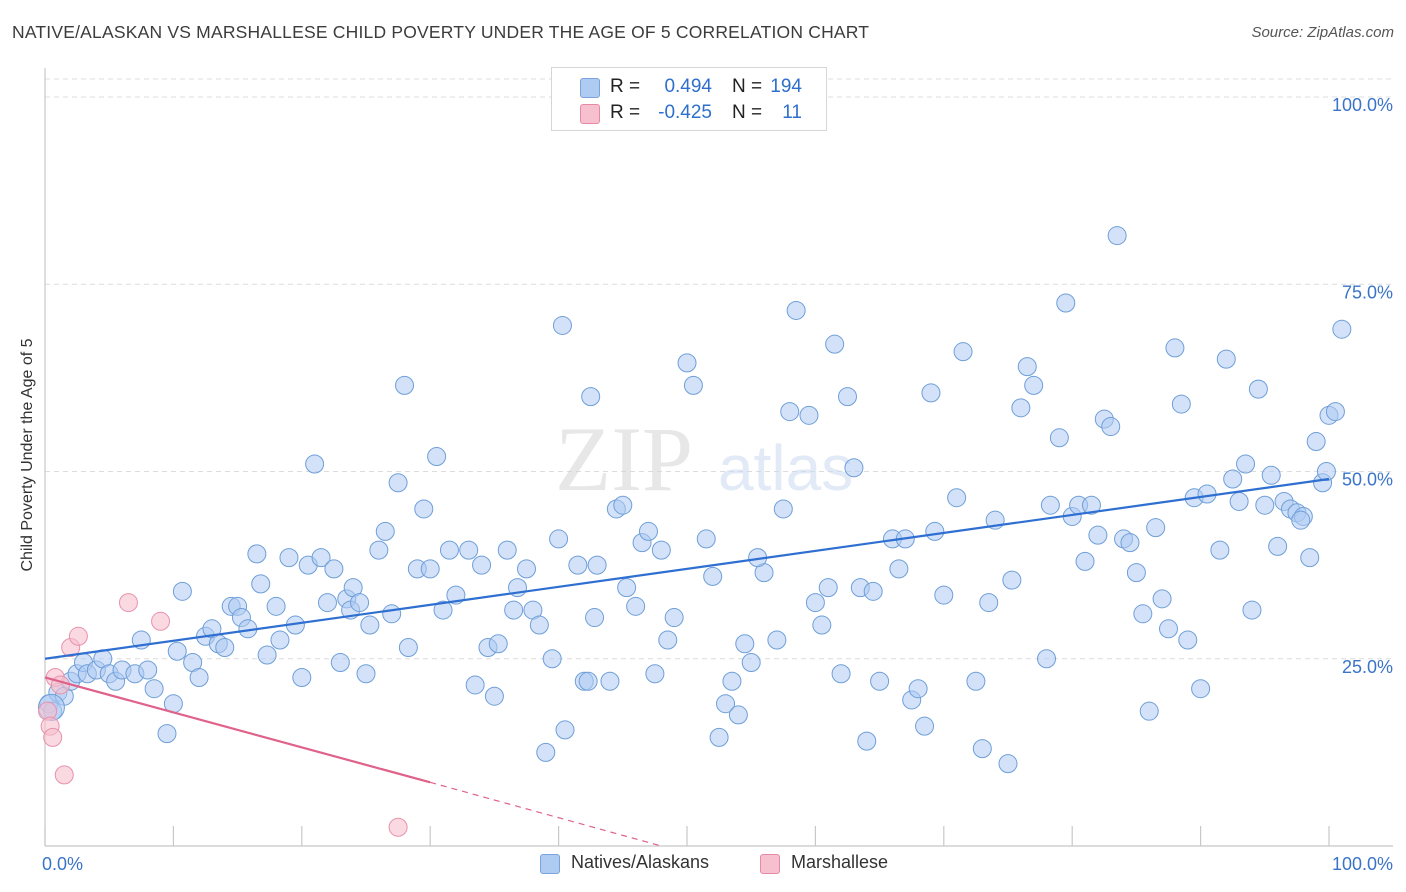 Image resolution: width=1406 pixels, height=892 pixels. I want to click on trend-line-marshallese, so click(237, 730).